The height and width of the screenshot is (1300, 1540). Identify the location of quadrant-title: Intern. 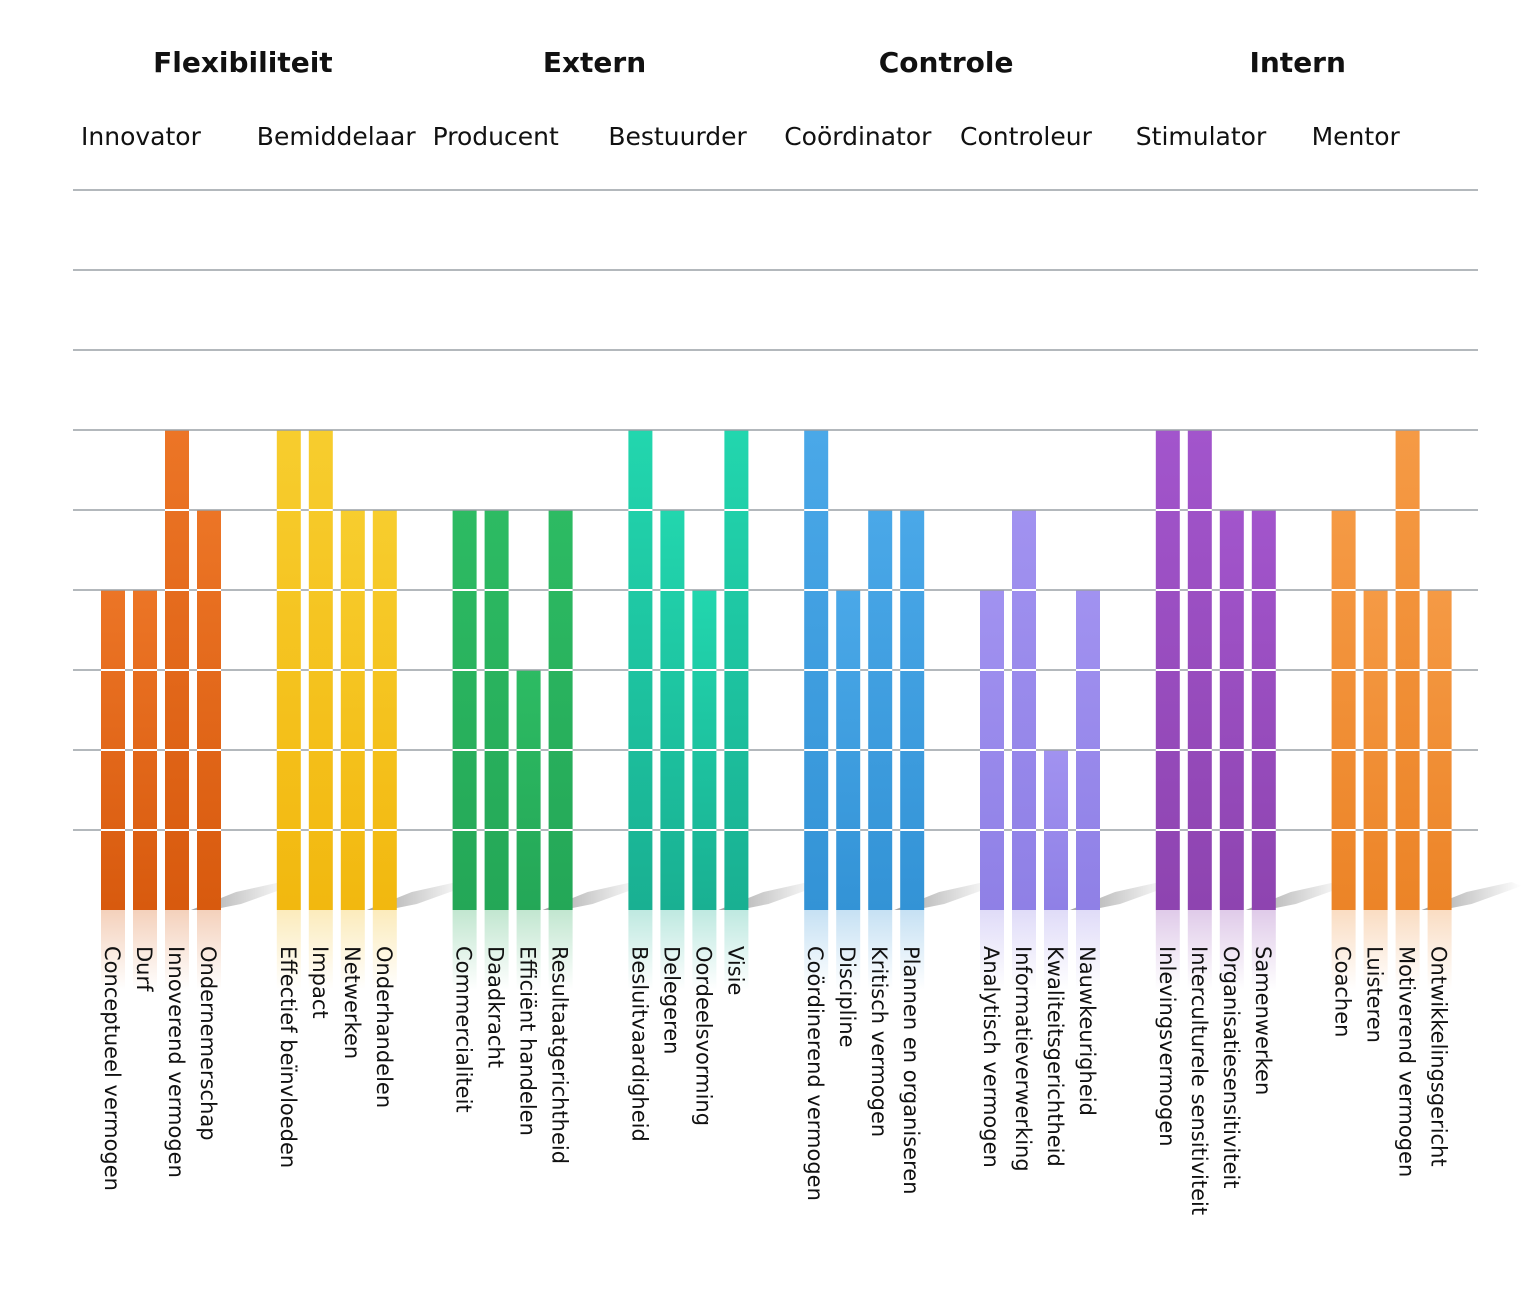
(1297, 62).